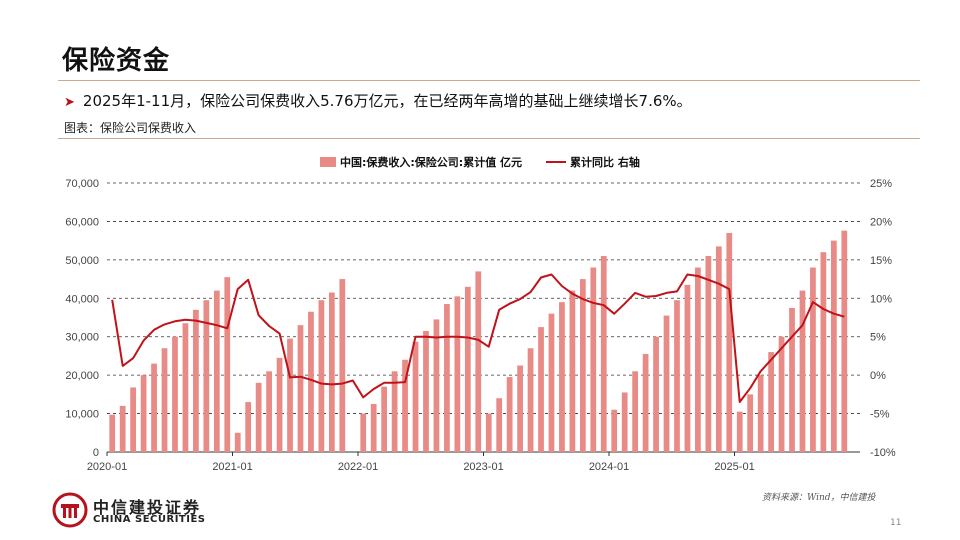 Image resolution: width=960 pixels, height=540 pixels. What do you see at coordinates (881, 184) in the screenshot?
I see `y-right-tick-label: 25%` at bounding box center [881, 184].